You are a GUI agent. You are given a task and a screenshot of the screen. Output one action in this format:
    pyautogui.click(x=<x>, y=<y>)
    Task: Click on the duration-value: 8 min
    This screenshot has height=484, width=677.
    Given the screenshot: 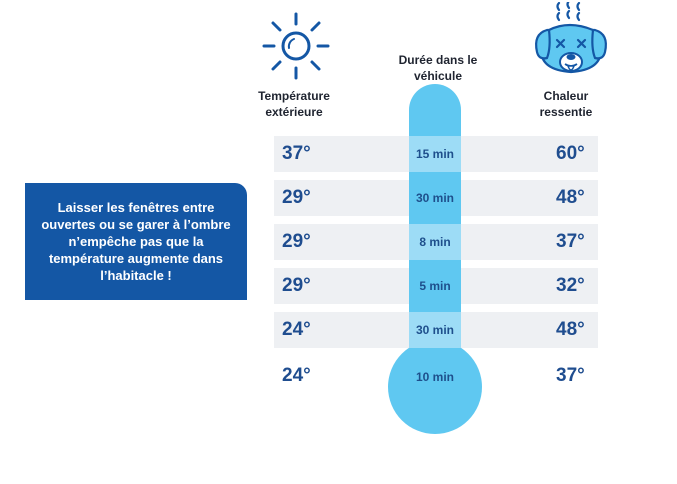 What is the action you would take?
    pyautogui.click(x=435, y=242)
    